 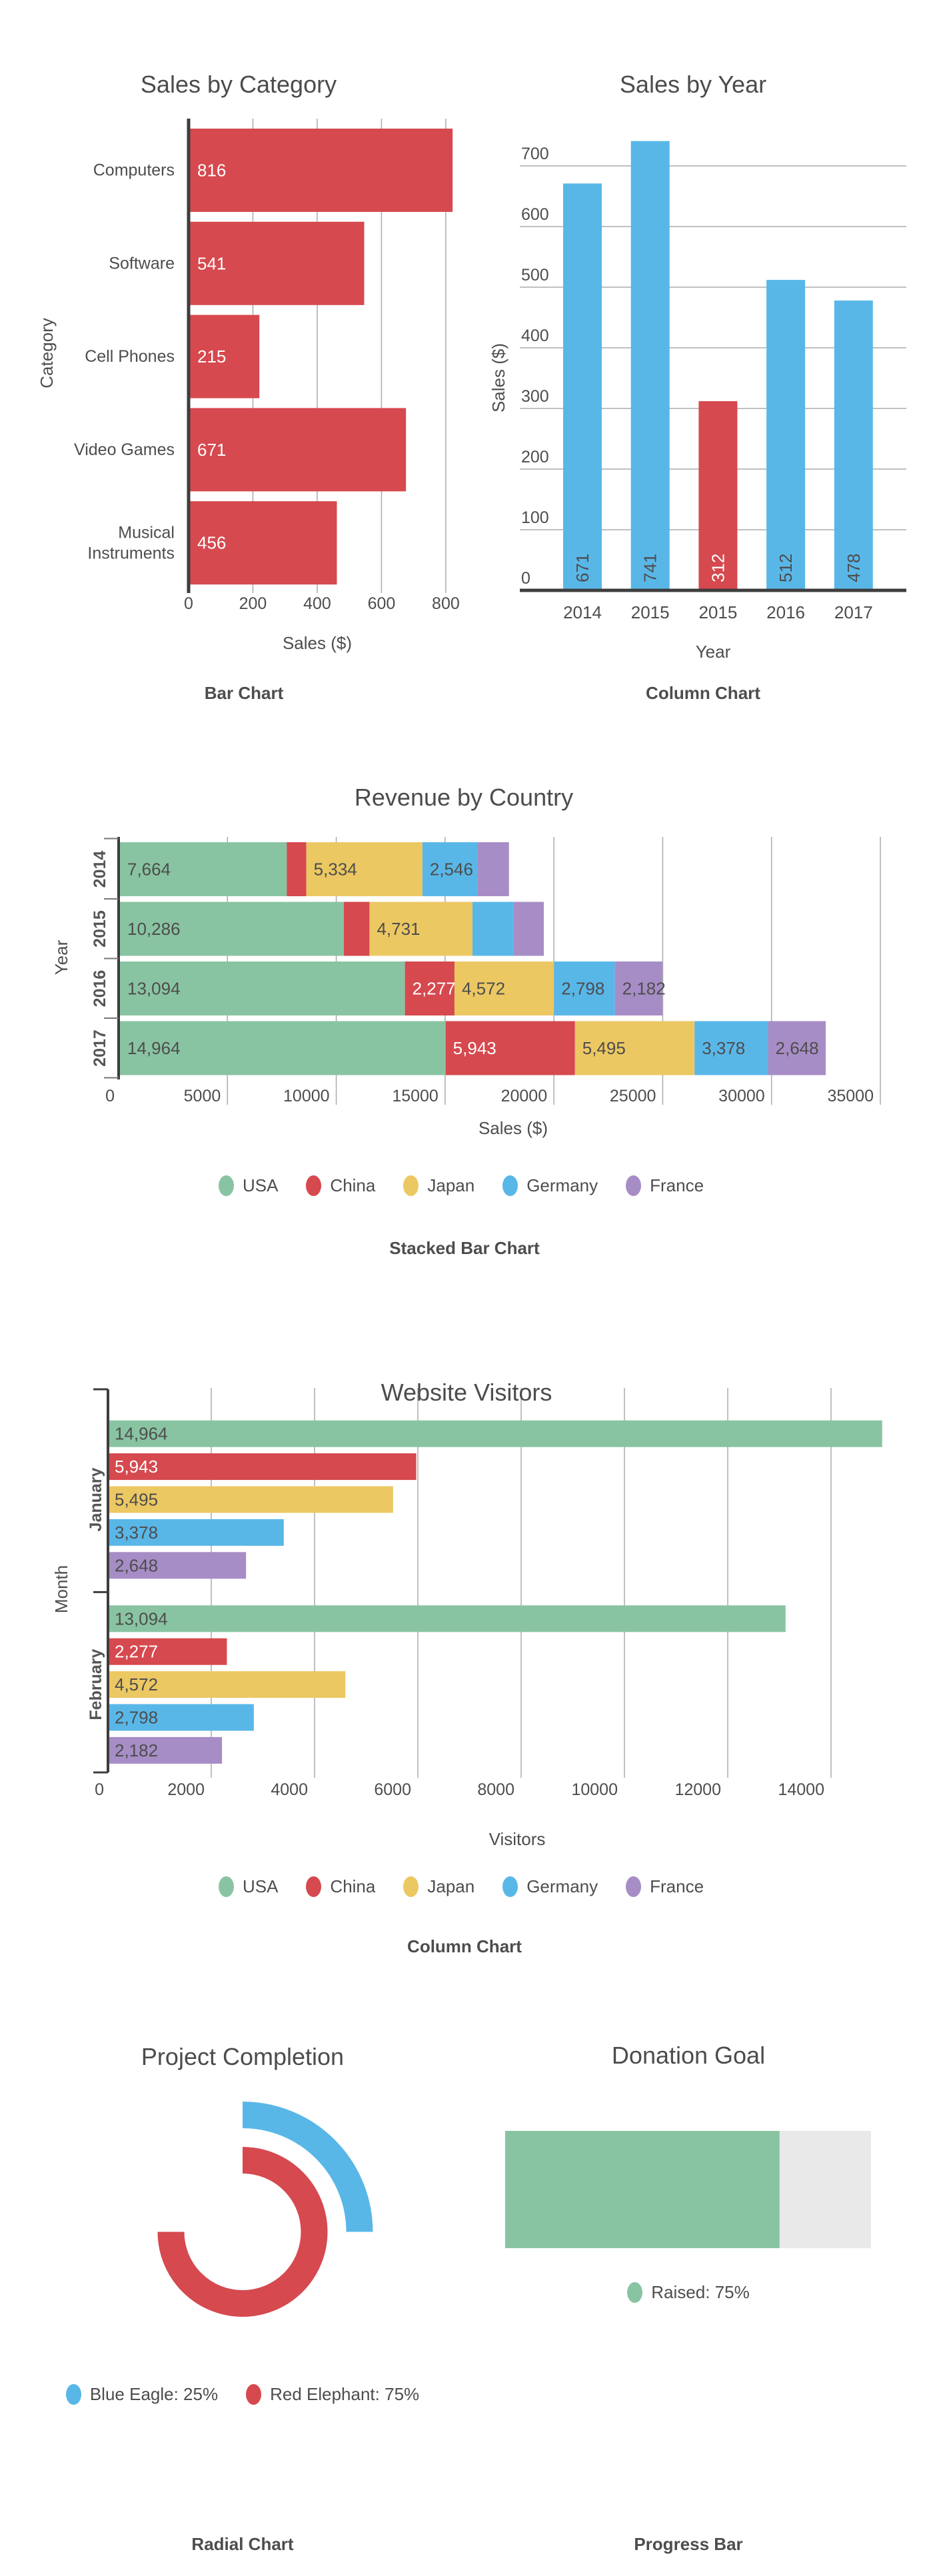 I want to click on legend-label: Japan, so click(x=451, y=1185).